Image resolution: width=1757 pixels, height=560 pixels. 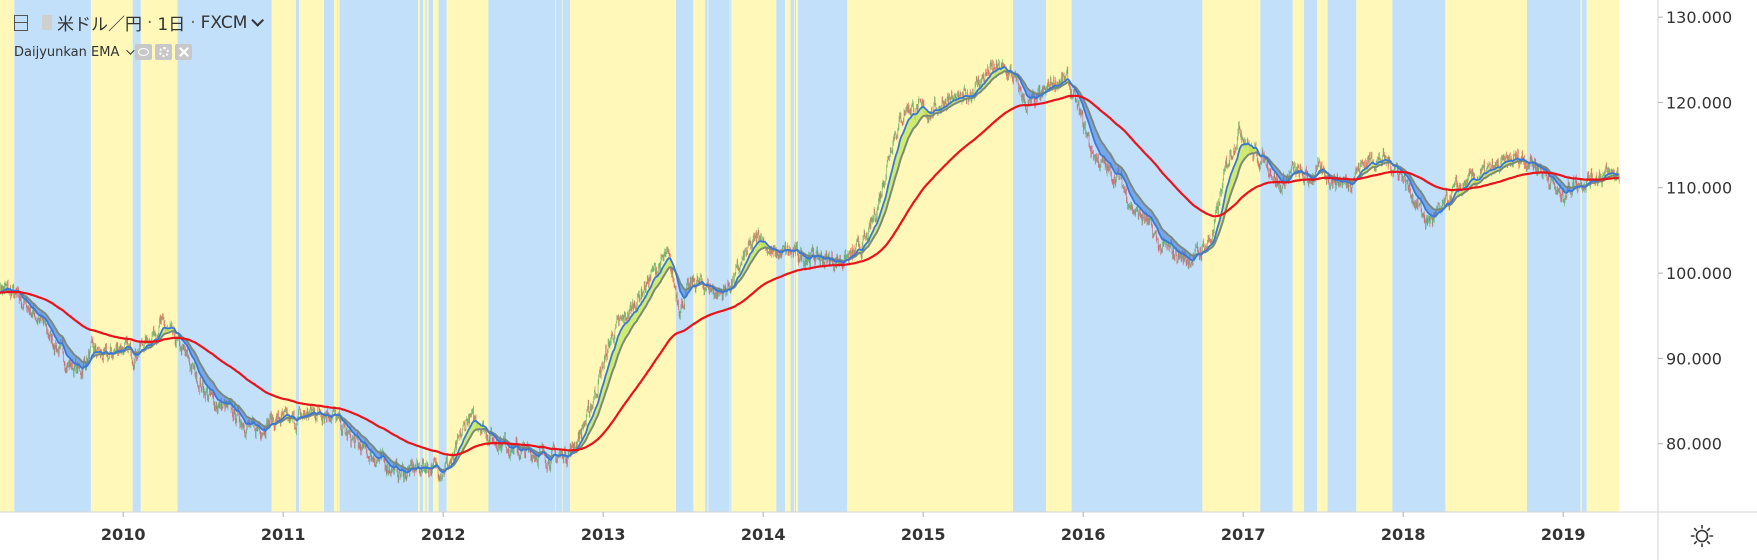 I want to click on x-tick-label: 2010, so click(x=123, y=534).